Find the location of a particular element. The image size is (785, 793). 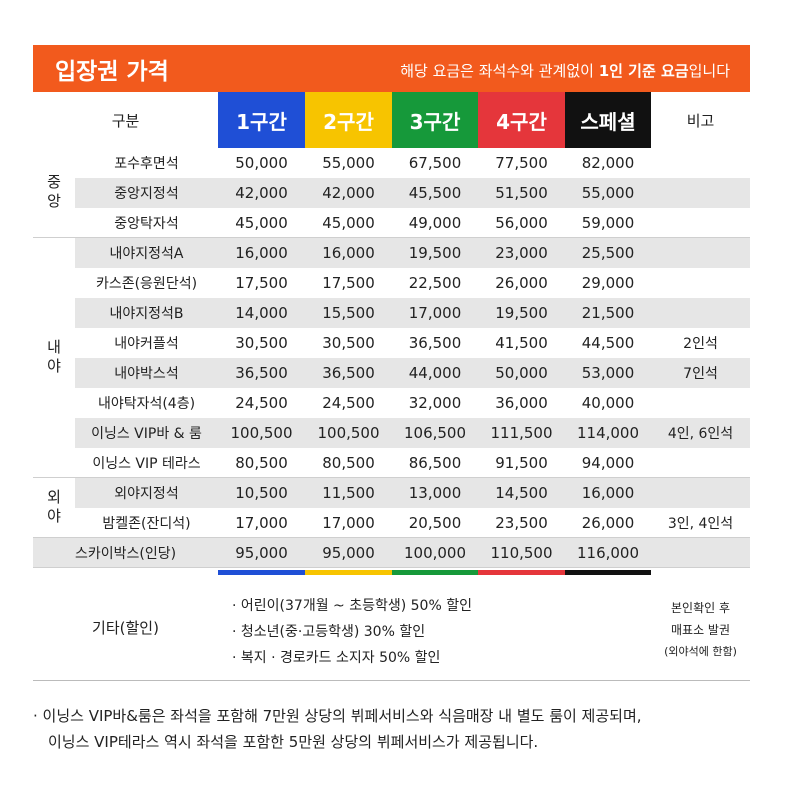

price: 32,000 is located at coordinates (435, 403).